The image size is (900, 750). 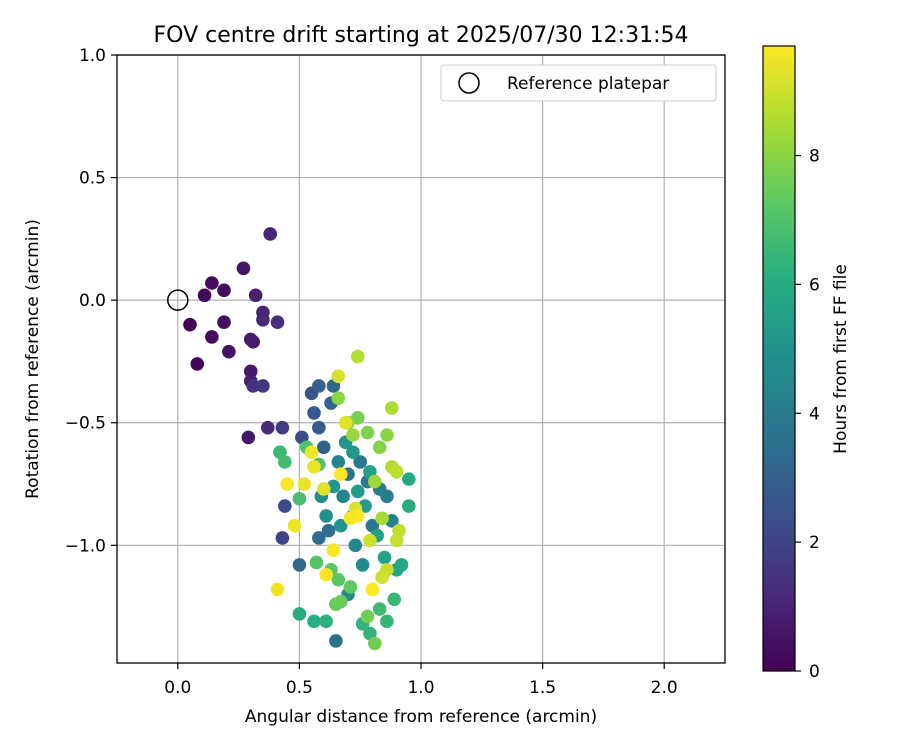 I want to click on colorbar-tick-label: 2, so click(x=814, y=543).